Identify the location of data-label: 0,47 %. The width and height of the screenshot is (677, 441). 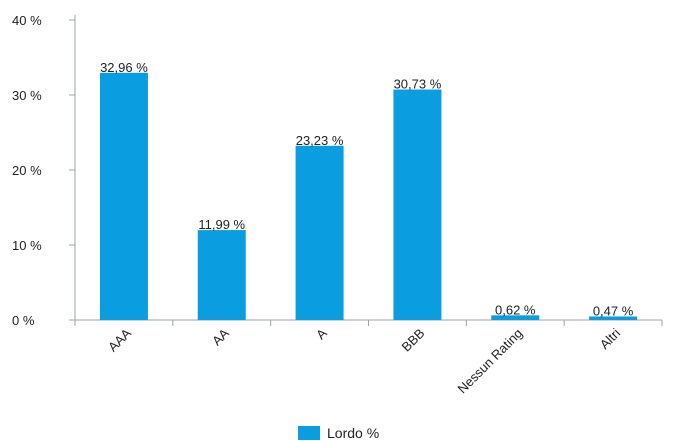
(613, 310).